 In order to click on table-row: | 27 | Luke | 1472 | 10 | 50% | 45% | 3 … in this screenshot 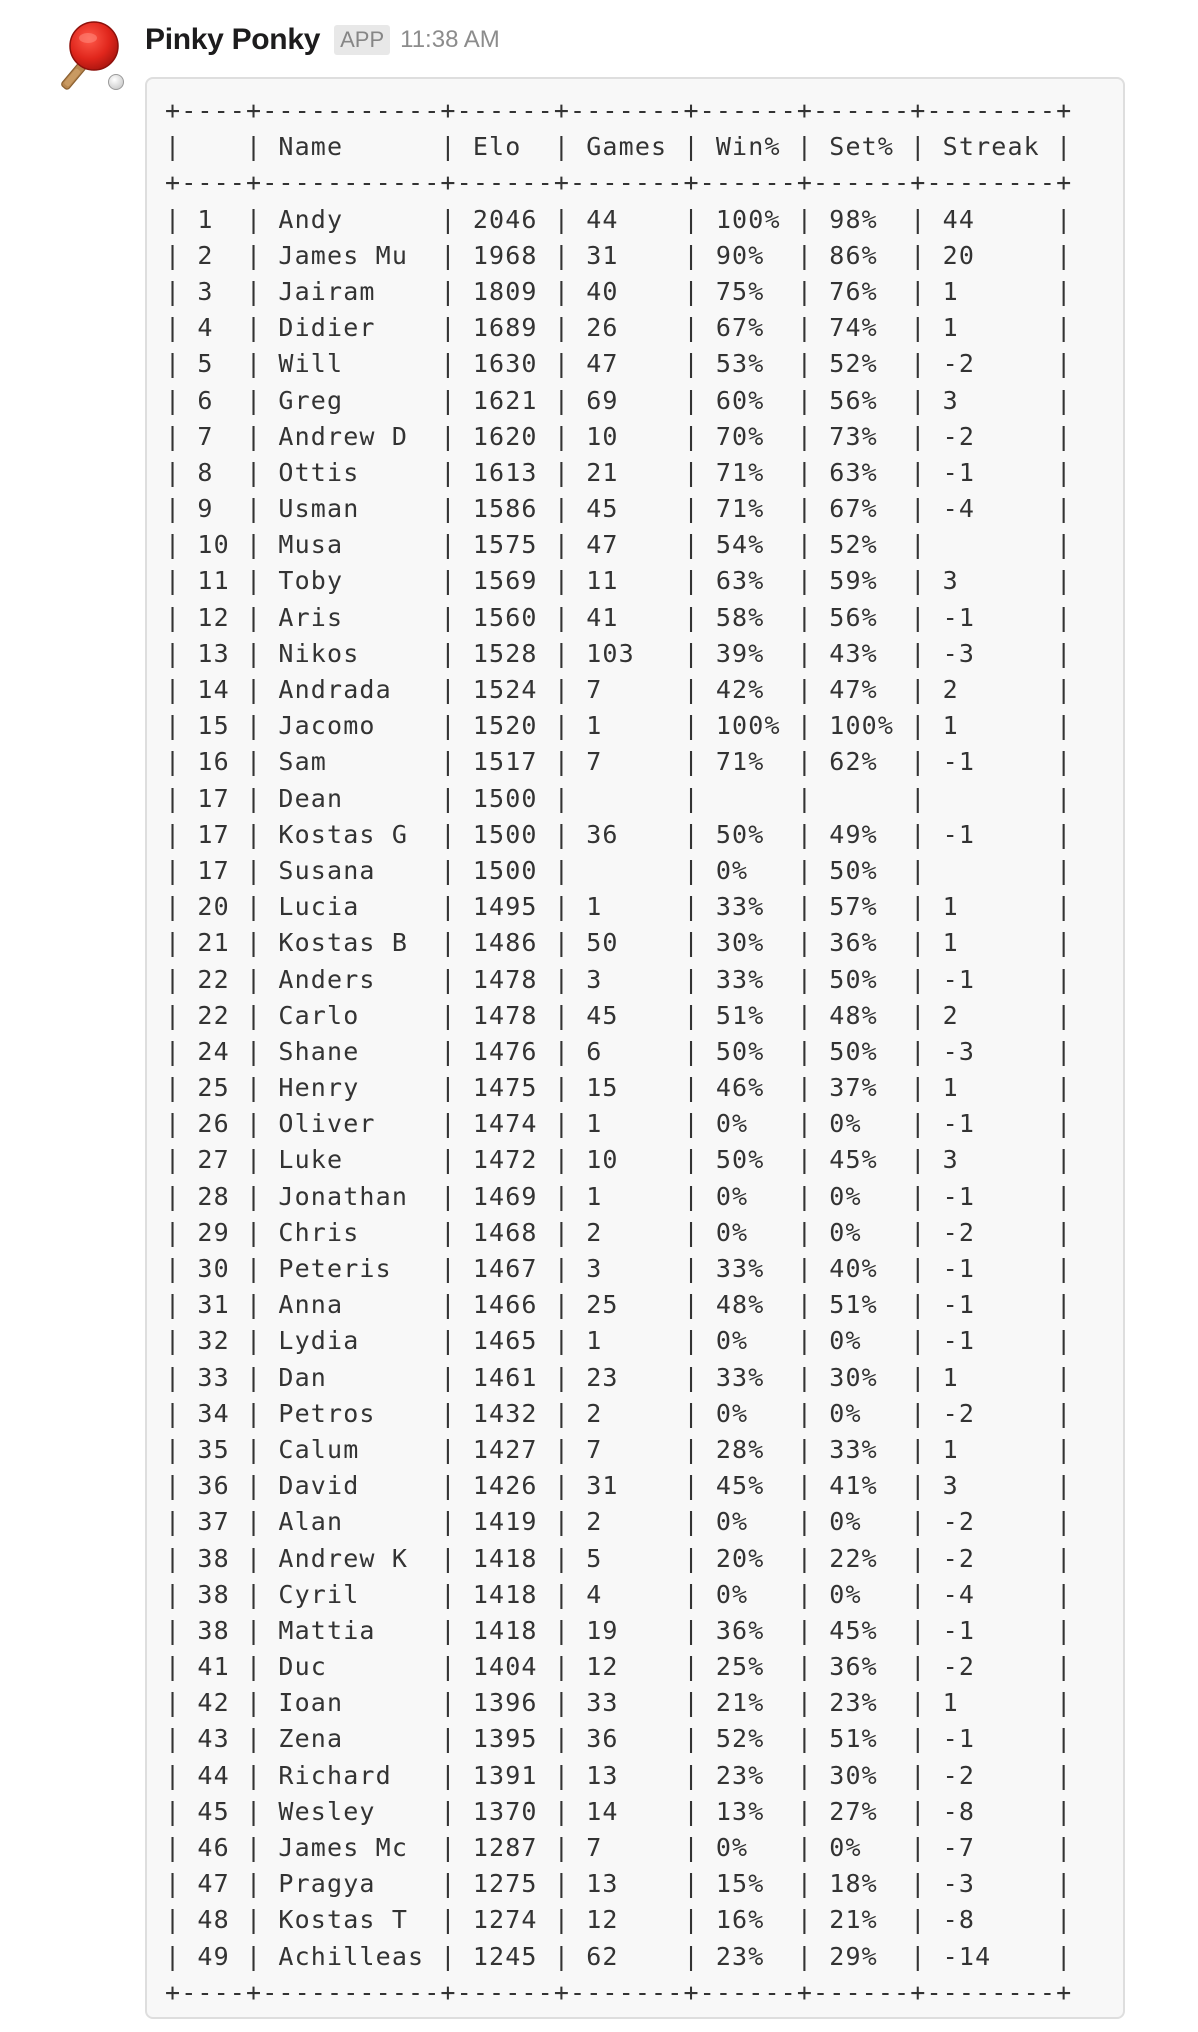, I will do `click(619, 1160)`.